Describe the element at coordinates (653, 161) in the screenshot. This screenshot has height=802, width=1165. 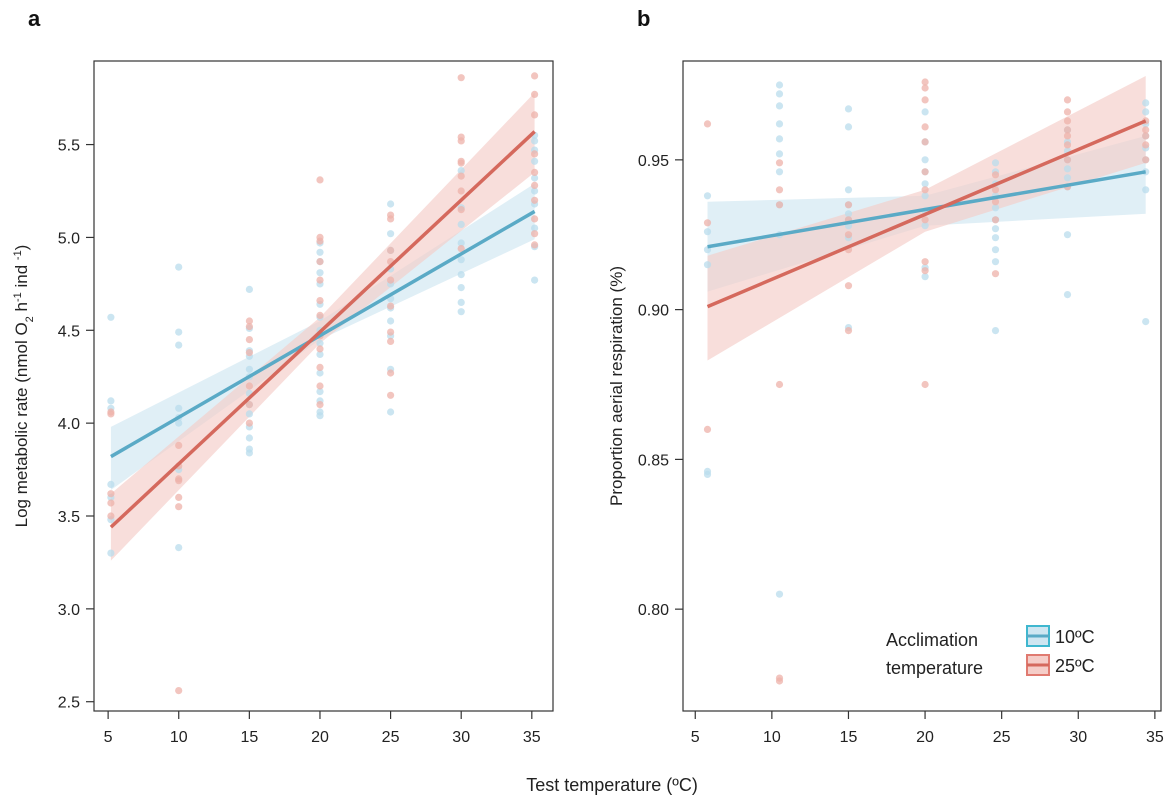
I see `y-tick-label: 0.95` at that location.